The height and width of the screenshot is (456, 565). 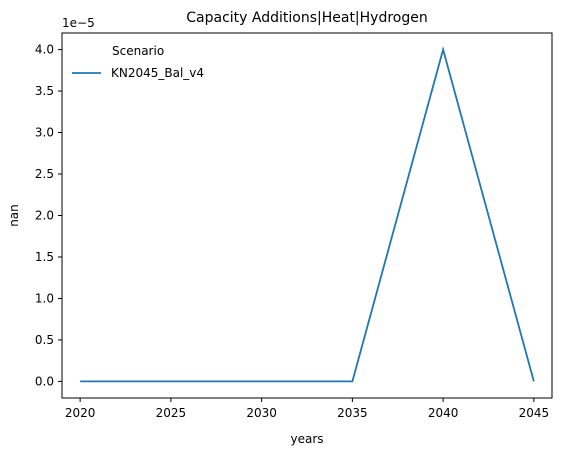 What do you see at coordinates (44, 257) in the screenshot?
I see `y-tick-label: 1.5` at bounding box center [44, 257].